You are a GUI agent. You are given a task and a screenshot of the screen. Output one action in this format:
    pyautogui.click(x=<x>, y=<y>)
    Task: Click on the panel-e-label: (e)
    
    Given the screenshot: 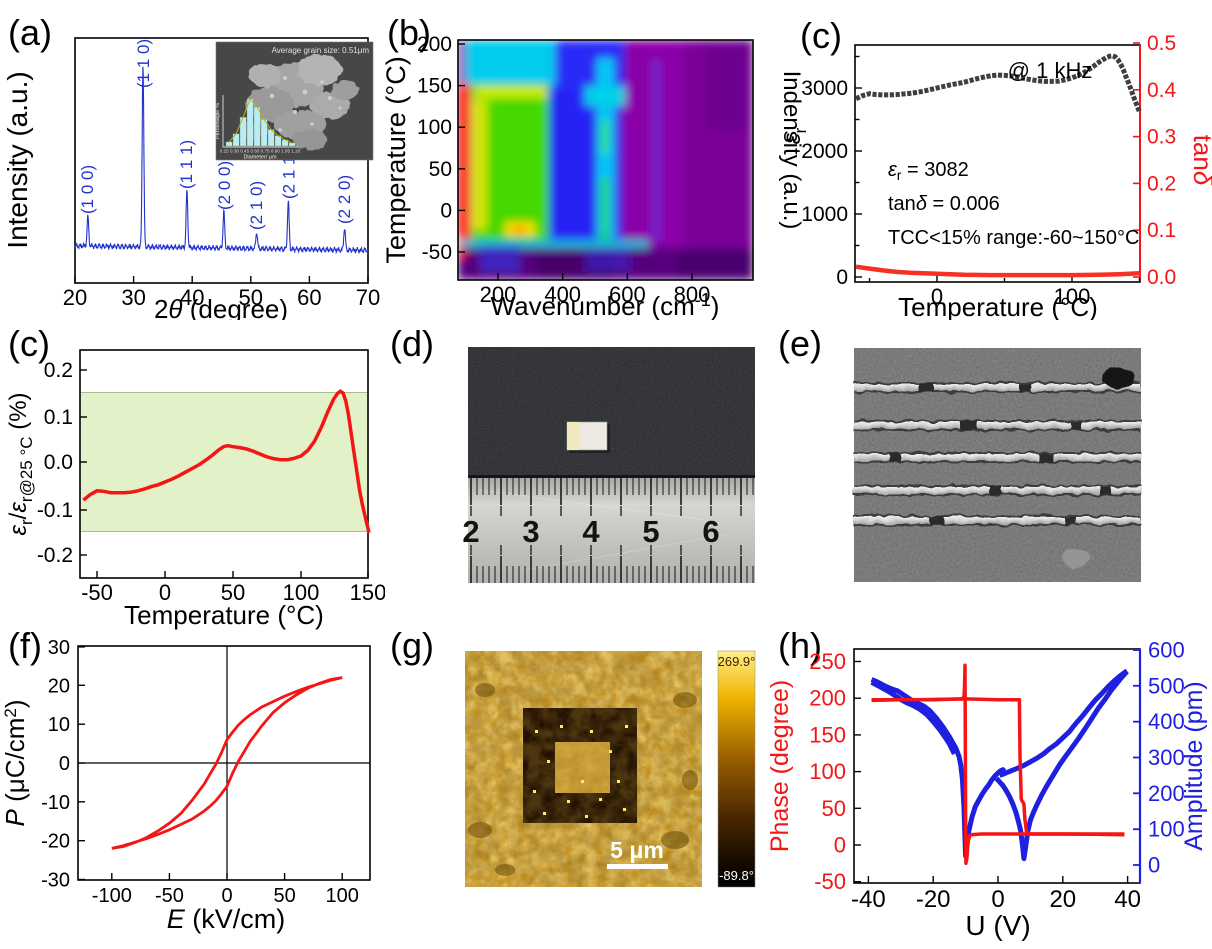 What is the action you would take?
    pyautogui.click(x=800, y=343)
    